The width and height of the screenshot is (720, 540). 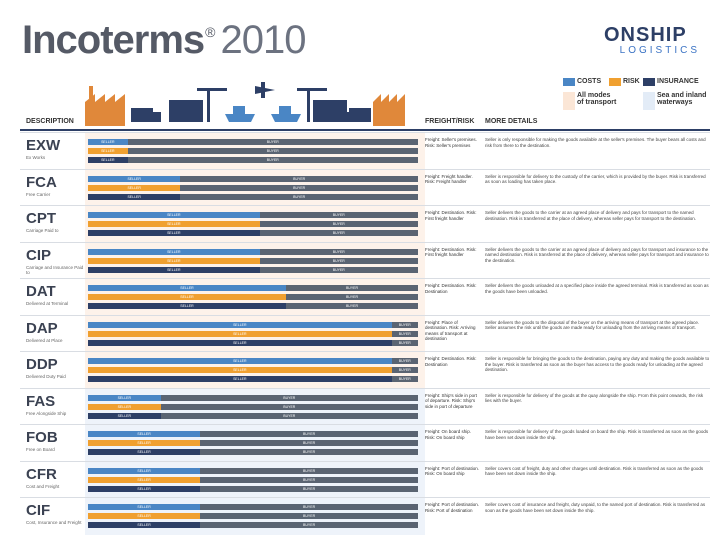 What do you see at coordinates (42, 230) in the screenshot?
I see `incoterm-description: Carriage Paid to` at bounding box center [42, 230].